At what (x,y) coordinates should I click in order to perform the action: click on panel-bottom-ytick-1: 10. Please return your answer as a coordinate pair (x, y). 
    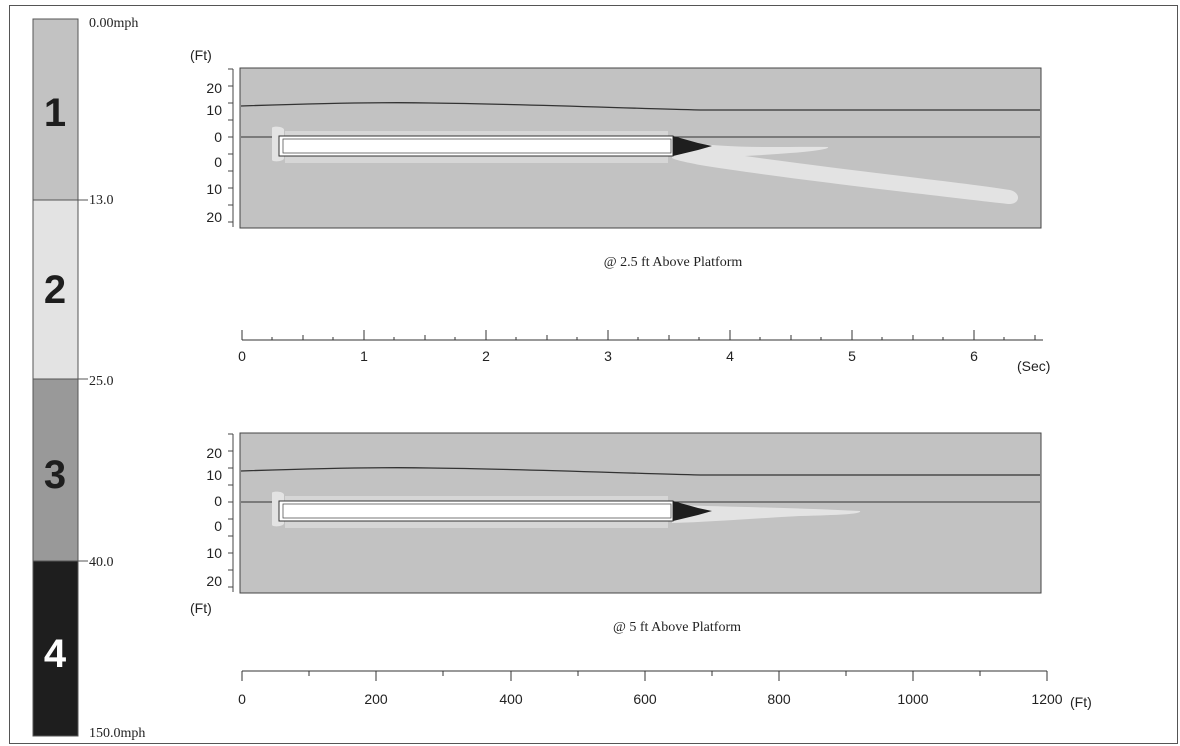
    Looking at the image, I should click on (214, 475).